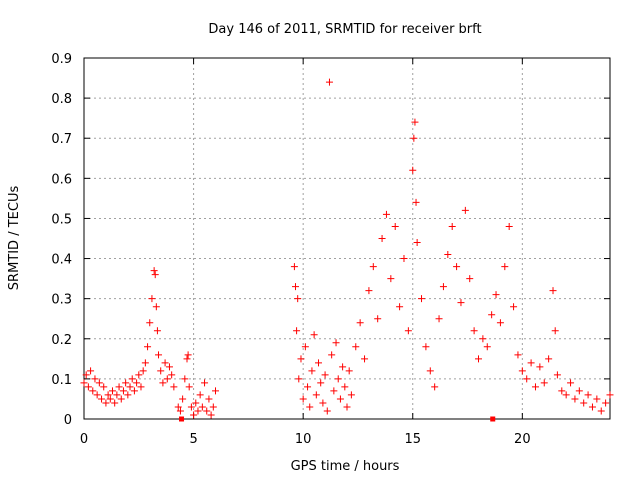  Describe the element at coordinates (84, 439) in the screenshot. I see `x-tick-label: 0` at that location.